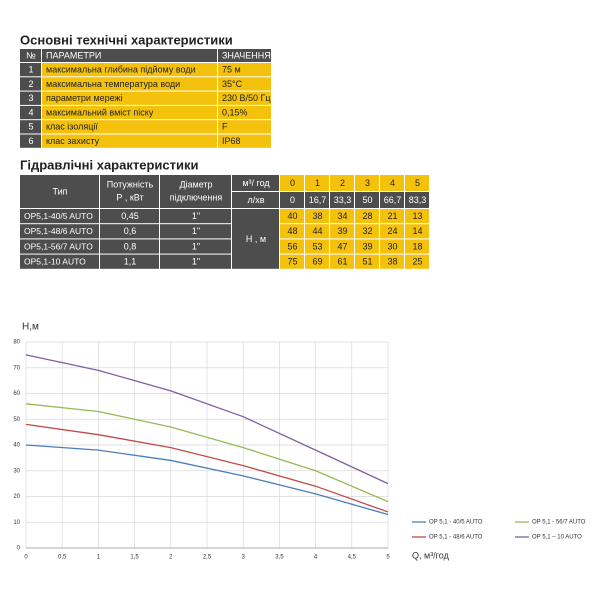 This screenshot has height=600, width=600. I want to click on table-cell: 69, so click(317, 262).